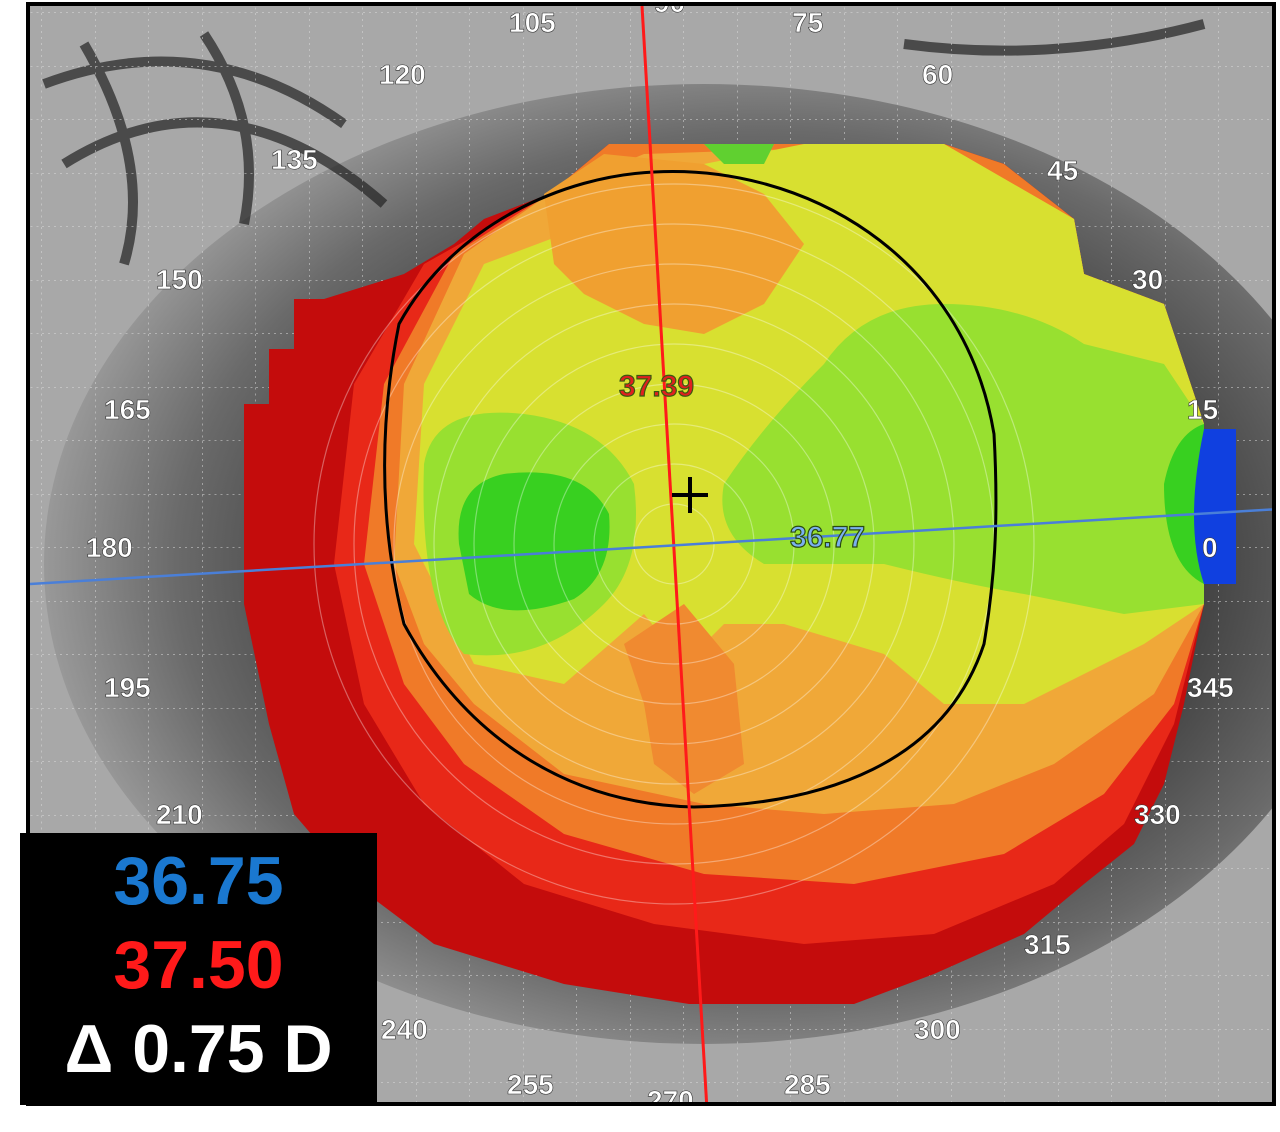 Image resolution: width=1280 pixels, height=1132 pixels. Describe the element at coordinates (1062, 170) in the screenshot. I see `angle-label-45: 45` at that location.